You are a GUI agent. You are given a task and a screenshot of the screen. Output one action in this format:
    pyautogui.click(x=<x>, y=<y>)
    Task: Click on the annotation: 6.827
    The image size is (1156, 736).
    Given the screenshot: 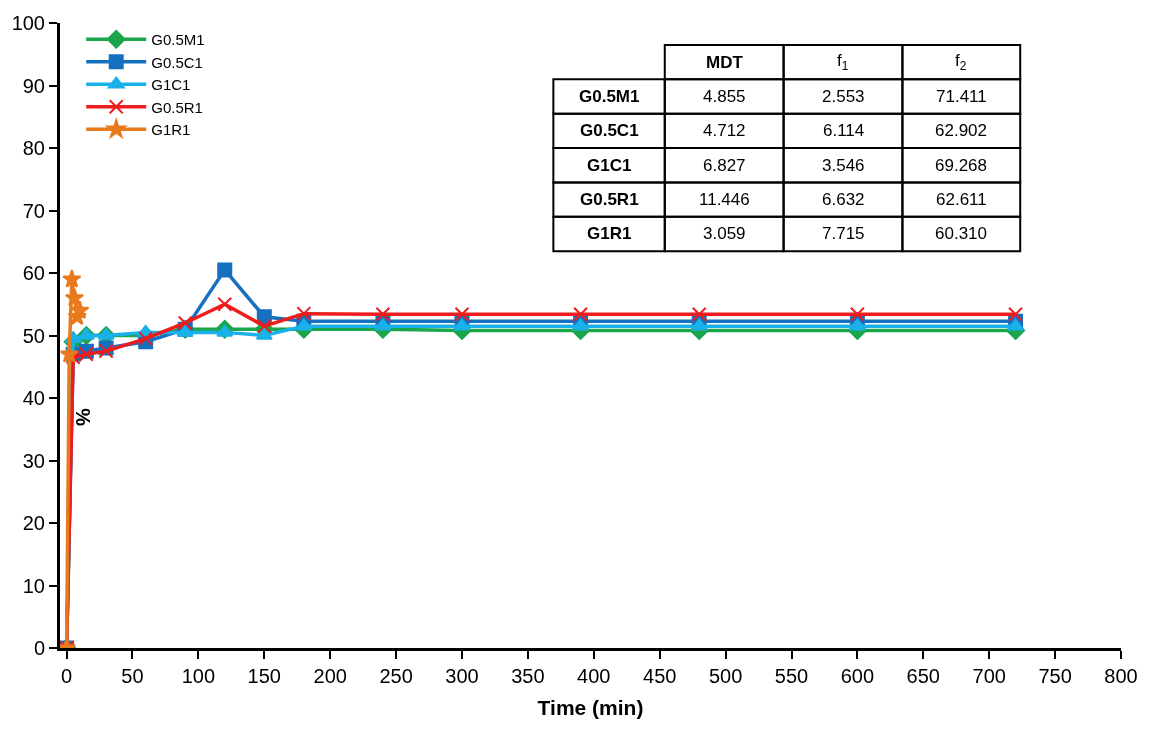 What is the action you would take?
    pyautogui.click(x=724, y=165)
    